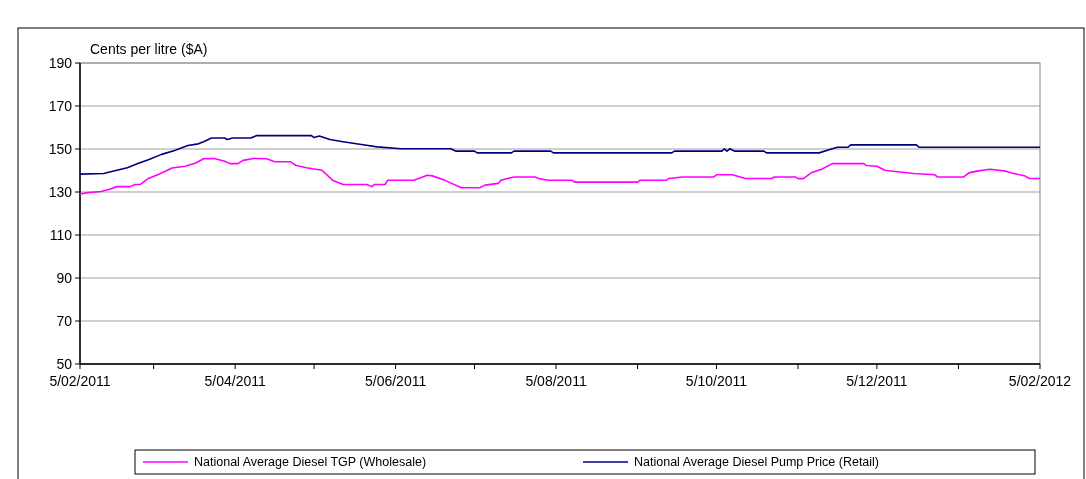  What do you see at coordinates (149, 49) in the screenshot?
I see `y-axis-title: Cents per litre ($A)` at bounding box center [149, 49].